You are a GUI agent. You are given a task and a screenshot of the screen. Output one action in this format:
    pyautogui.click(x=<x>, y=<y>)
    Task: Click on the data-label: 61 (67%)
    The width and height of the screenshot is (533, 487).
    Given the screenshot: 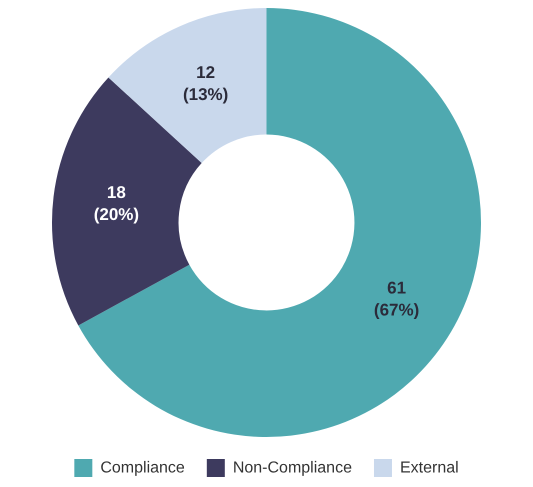 What is the action you would take?
    pyautogui.click(x=397, y=299)
    